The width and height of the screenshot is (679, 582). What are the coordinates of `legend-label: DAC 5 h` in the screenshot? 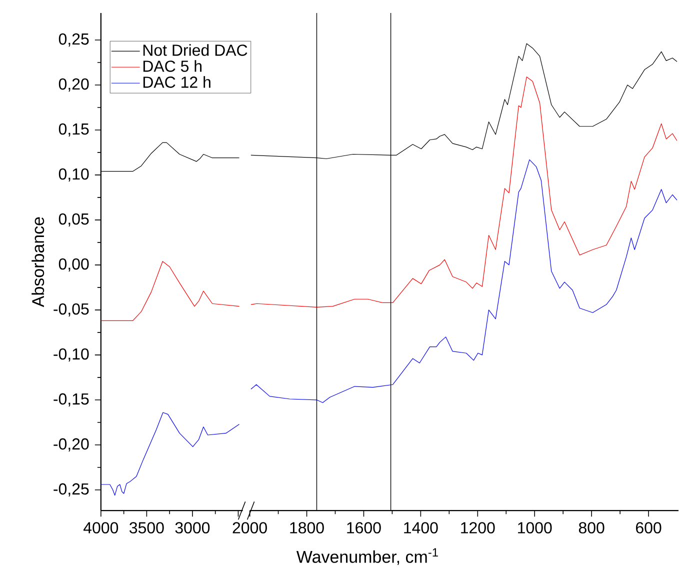 It's located at (172, 66).